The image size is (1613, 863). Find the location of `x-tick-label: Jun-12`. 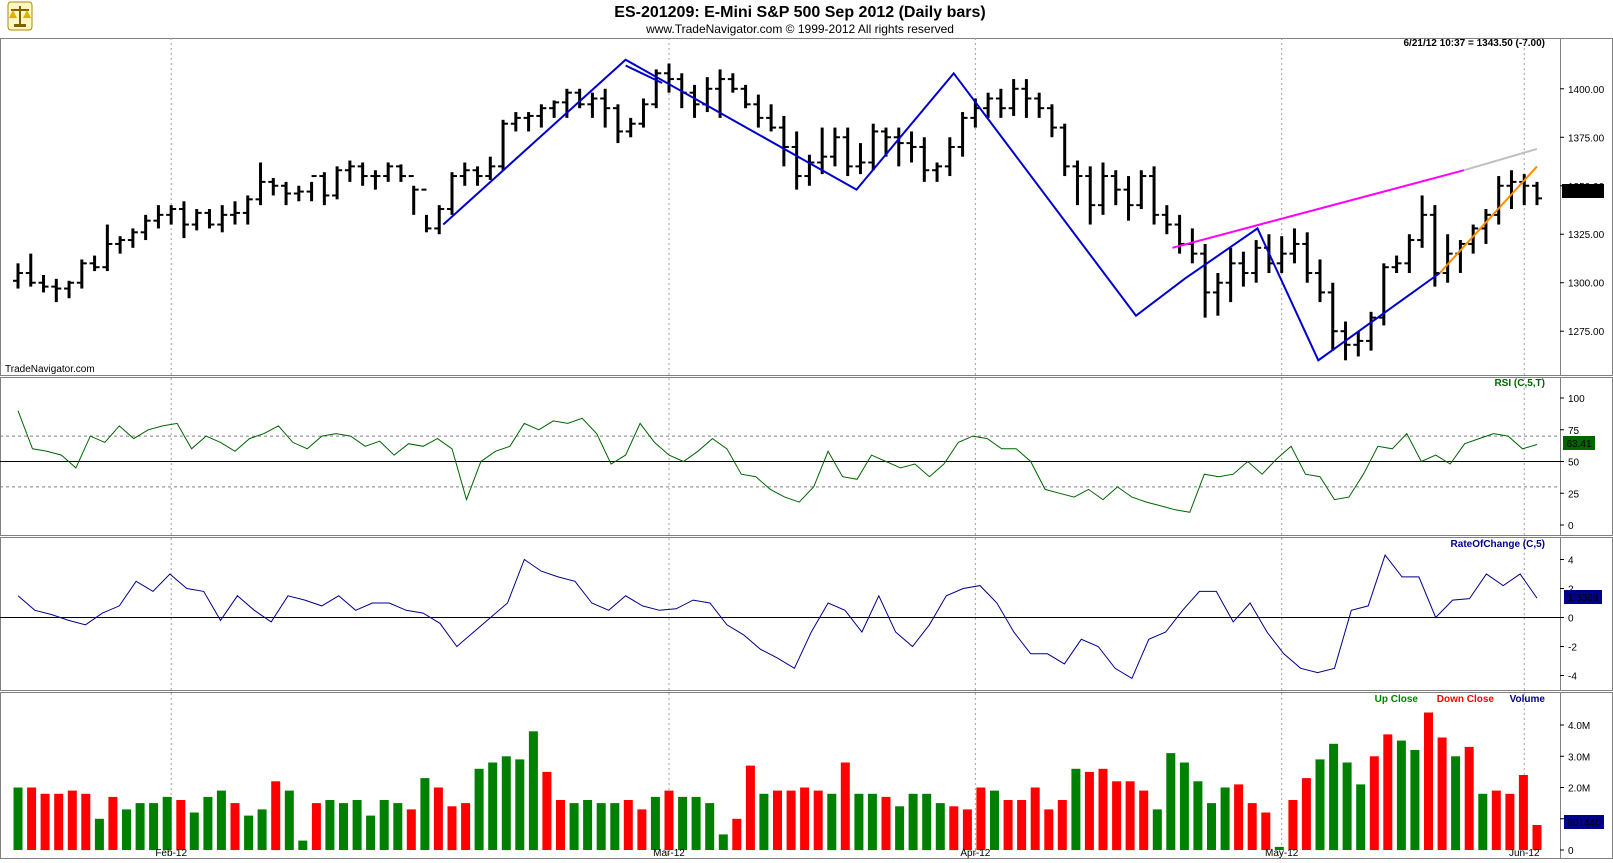

x-tick-label: Jun-12 is located at coordinates (1524, 853).